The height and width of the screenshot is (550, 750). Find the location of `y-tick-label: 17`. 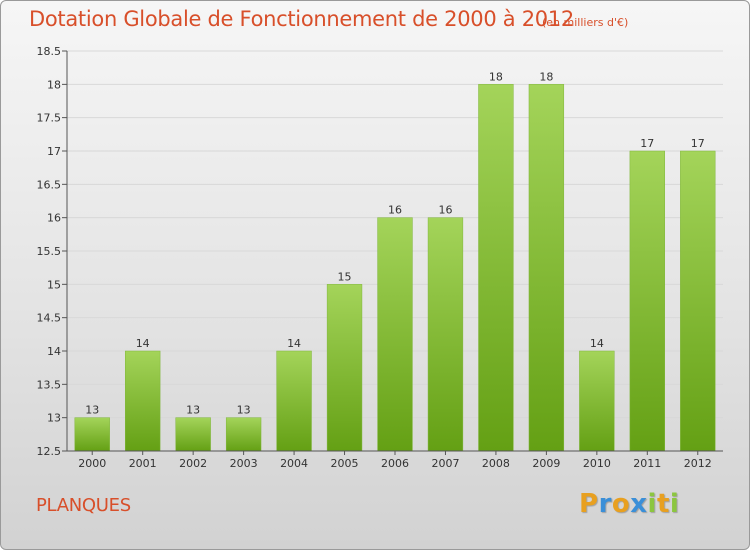

y-tick-label: 17 is located at coordinates (54, 151).